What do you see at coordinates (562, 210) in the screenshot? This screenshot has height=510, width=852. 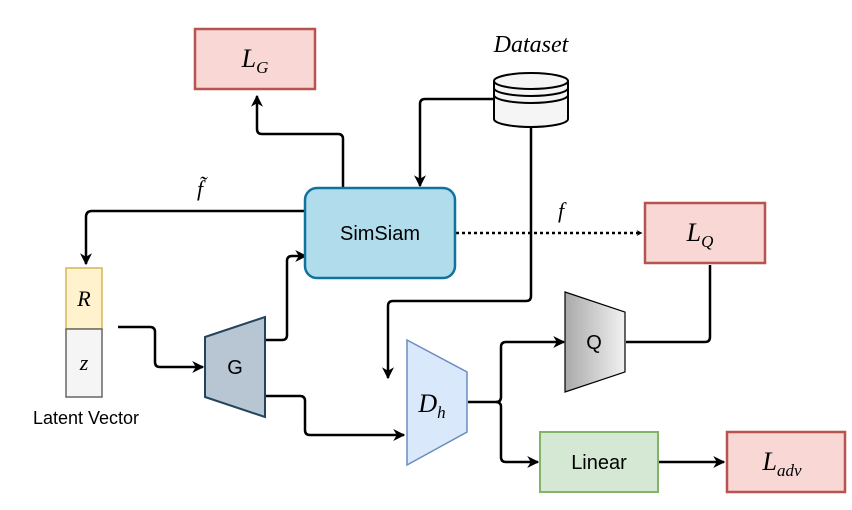 I see `label-f: f` at bounding box center [562, 210].